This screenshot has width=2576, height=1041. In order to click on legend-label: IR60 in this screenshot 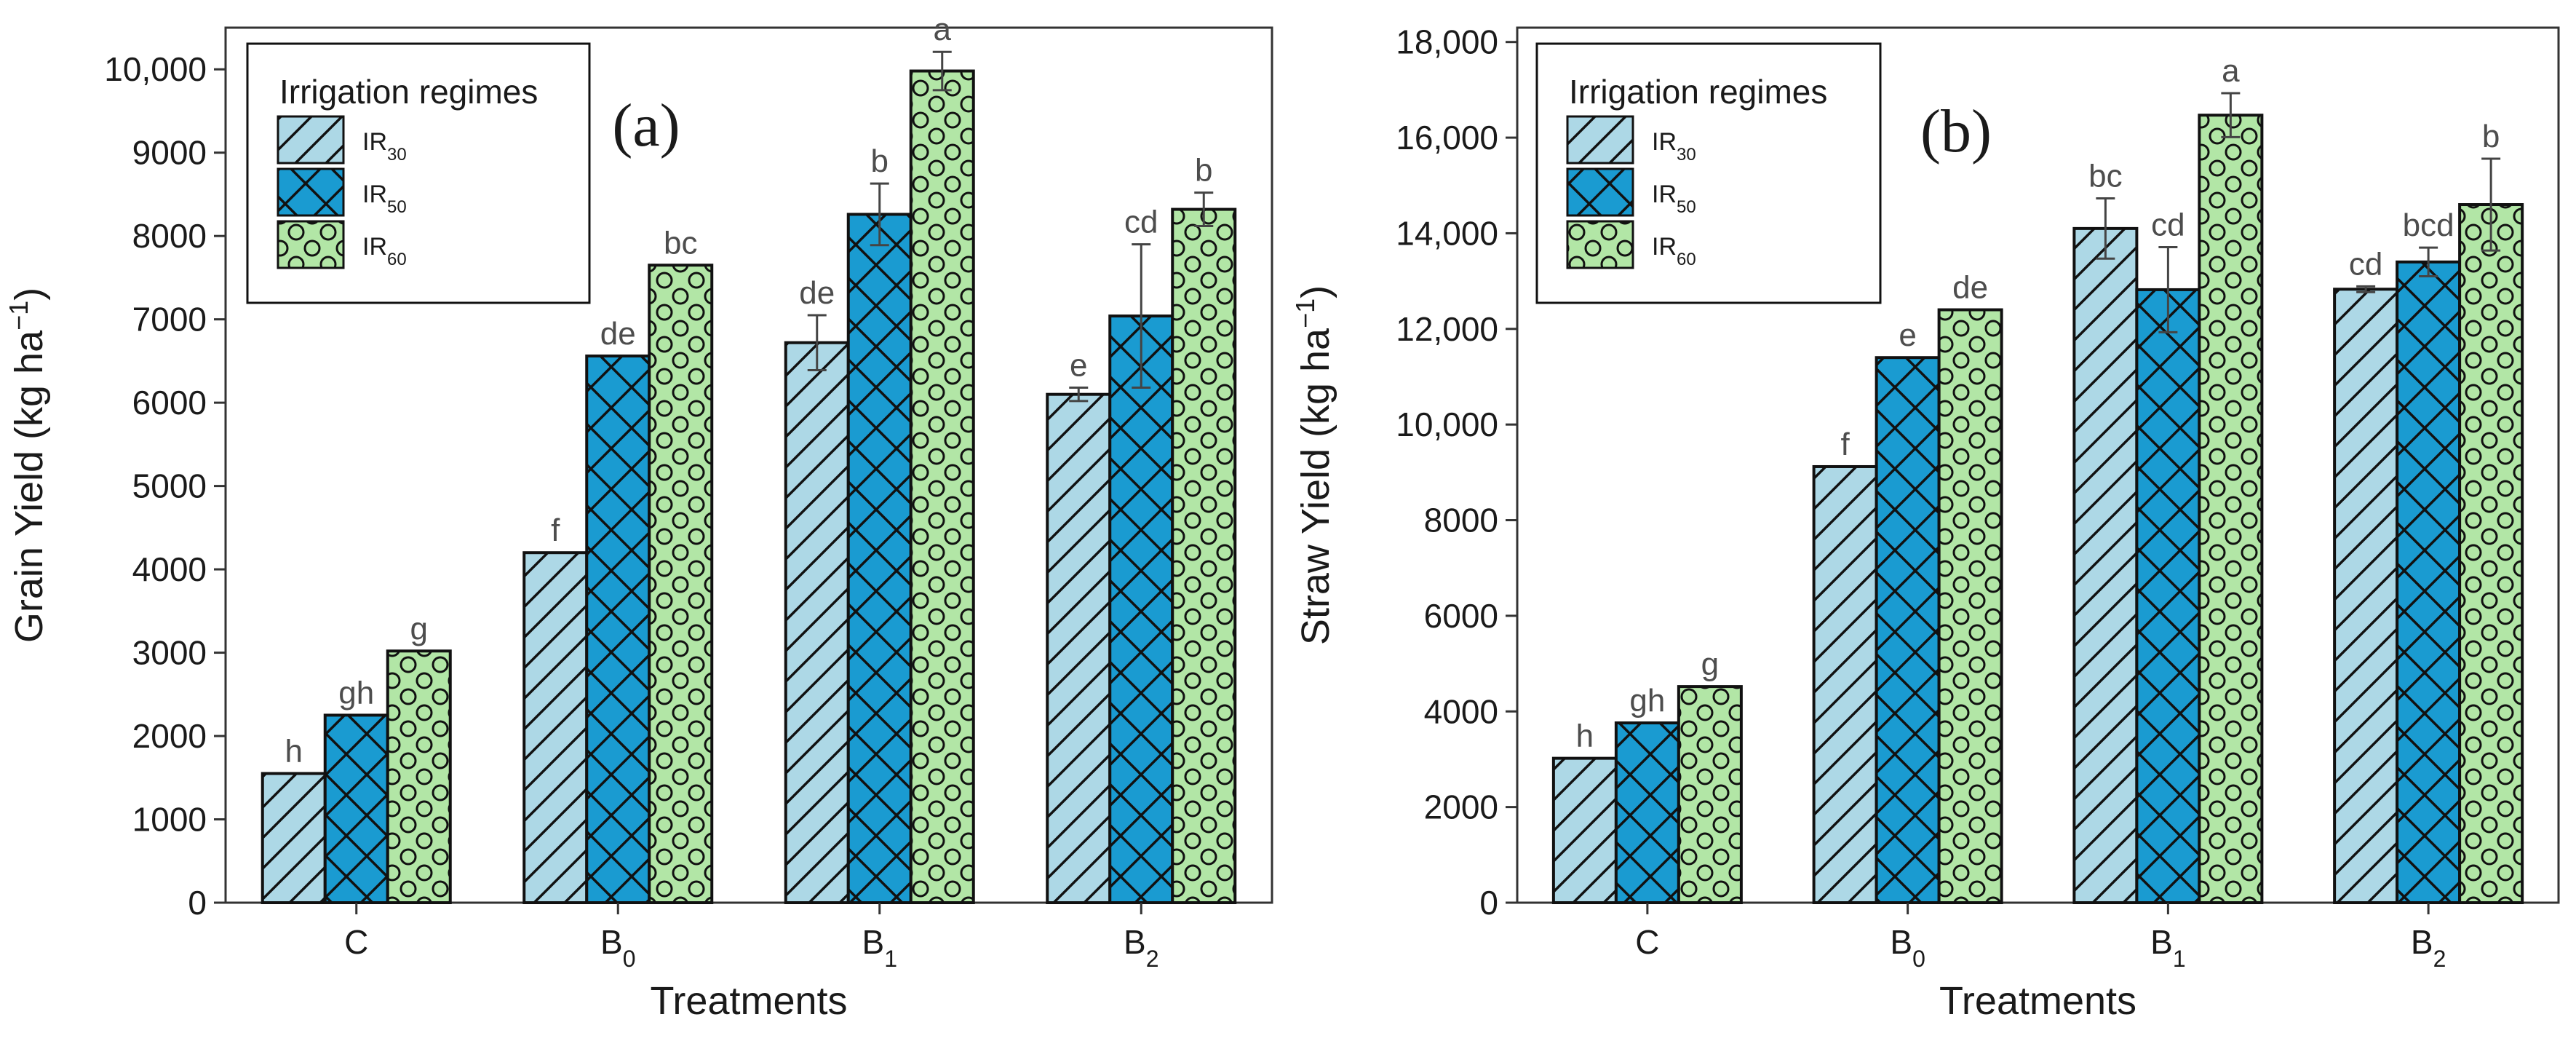, I will do `click(1674, 251)`.